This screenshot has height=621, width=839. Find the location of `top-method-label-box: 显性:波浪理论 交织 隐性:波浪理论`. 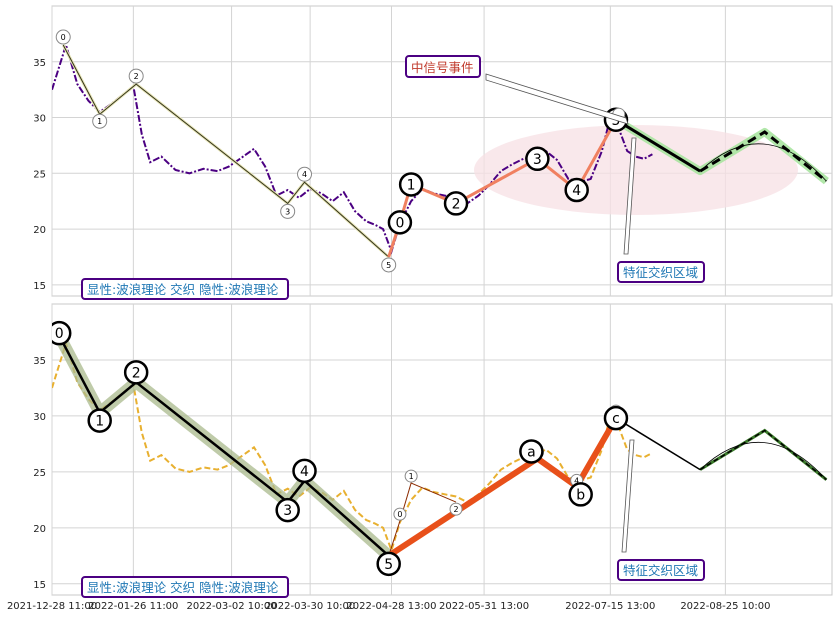

top-method-label-box: 显性:波浪理论 交织 隐性:波浪理论 is located at coordinates (185, 289).